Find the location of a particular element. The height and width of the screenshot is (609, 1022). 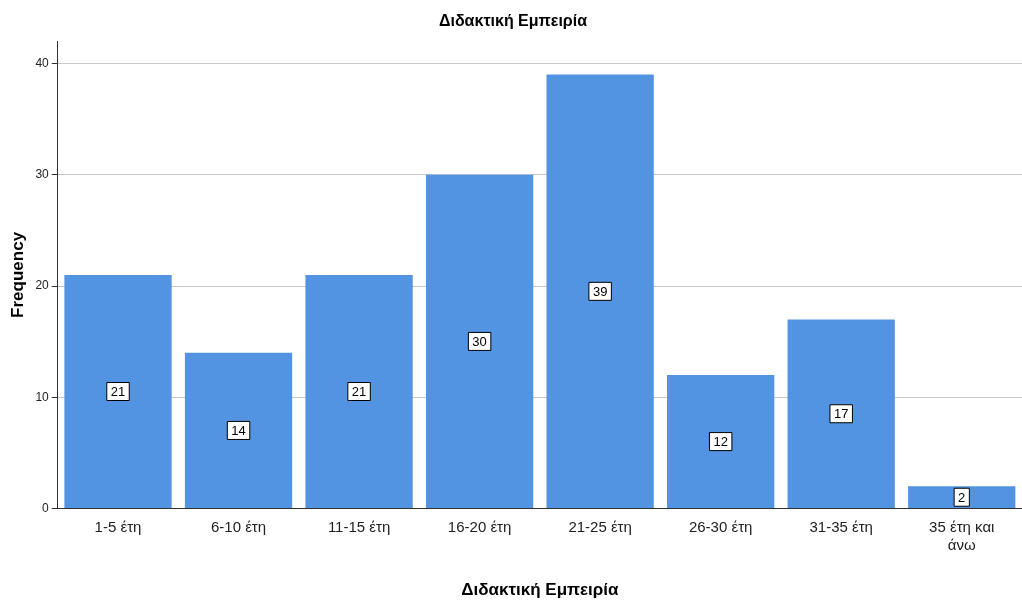

data-label: 2 is located at coordinates (962, 497).